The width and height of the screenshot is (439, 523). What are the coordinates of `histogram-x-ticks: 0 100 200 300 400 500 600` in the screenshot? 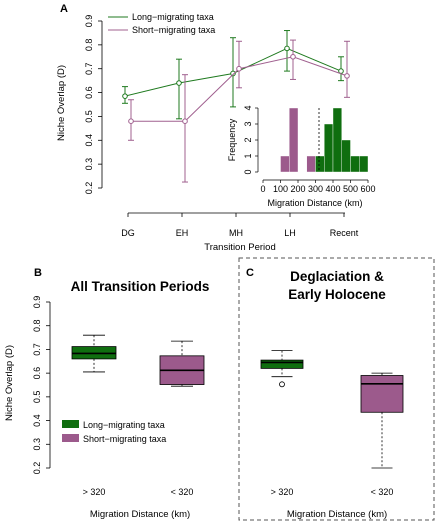 It's located at (318, 187).